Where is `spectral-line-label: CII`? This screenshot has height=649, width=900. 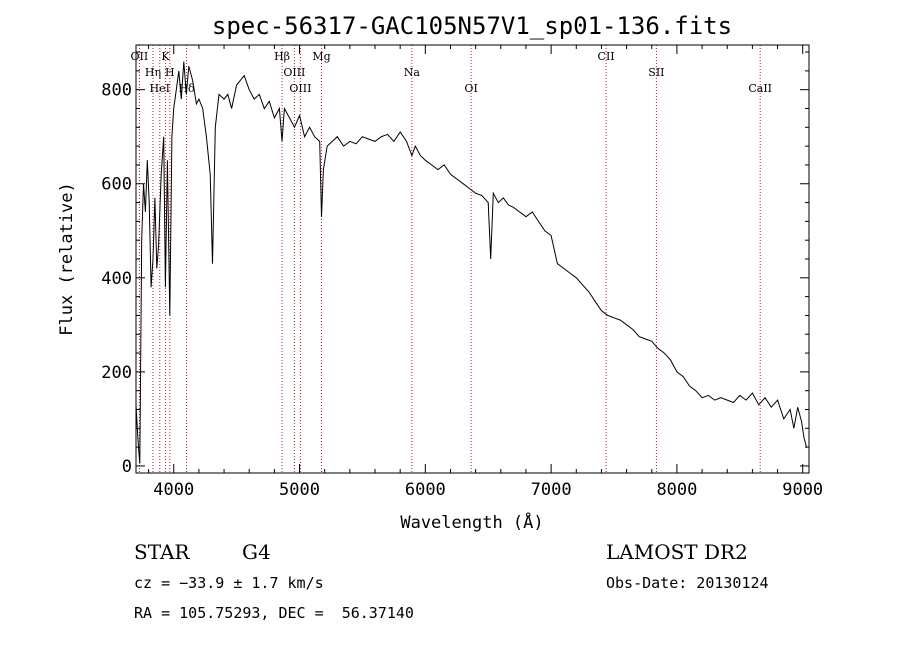 spectral-line-label: CII is located at coordinates (606, 56).